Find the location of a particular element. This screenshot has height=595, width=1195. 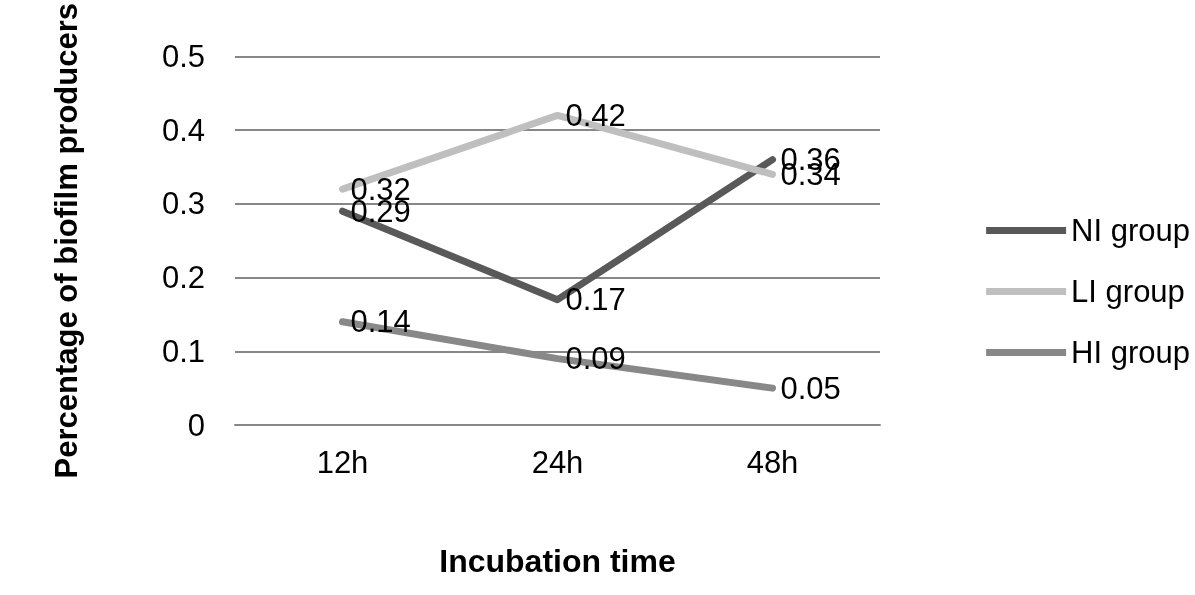

y-tick-label: 0.1 is located at coordinates (183, 351).